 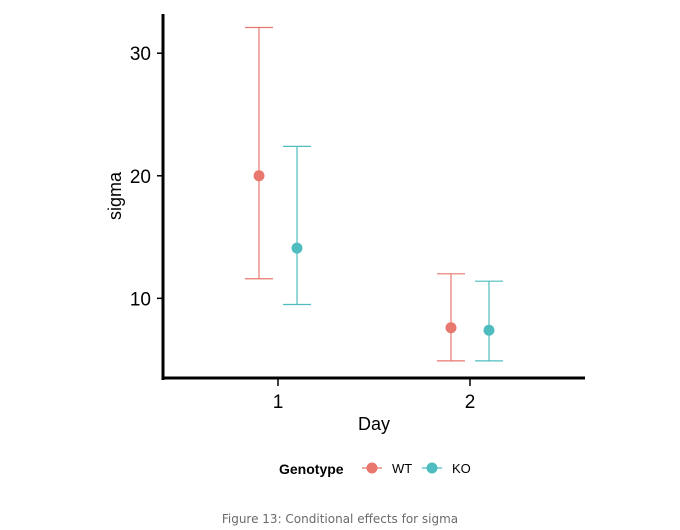 I want to click on legend: Genotype WT KO, so click(x=375, y=469).